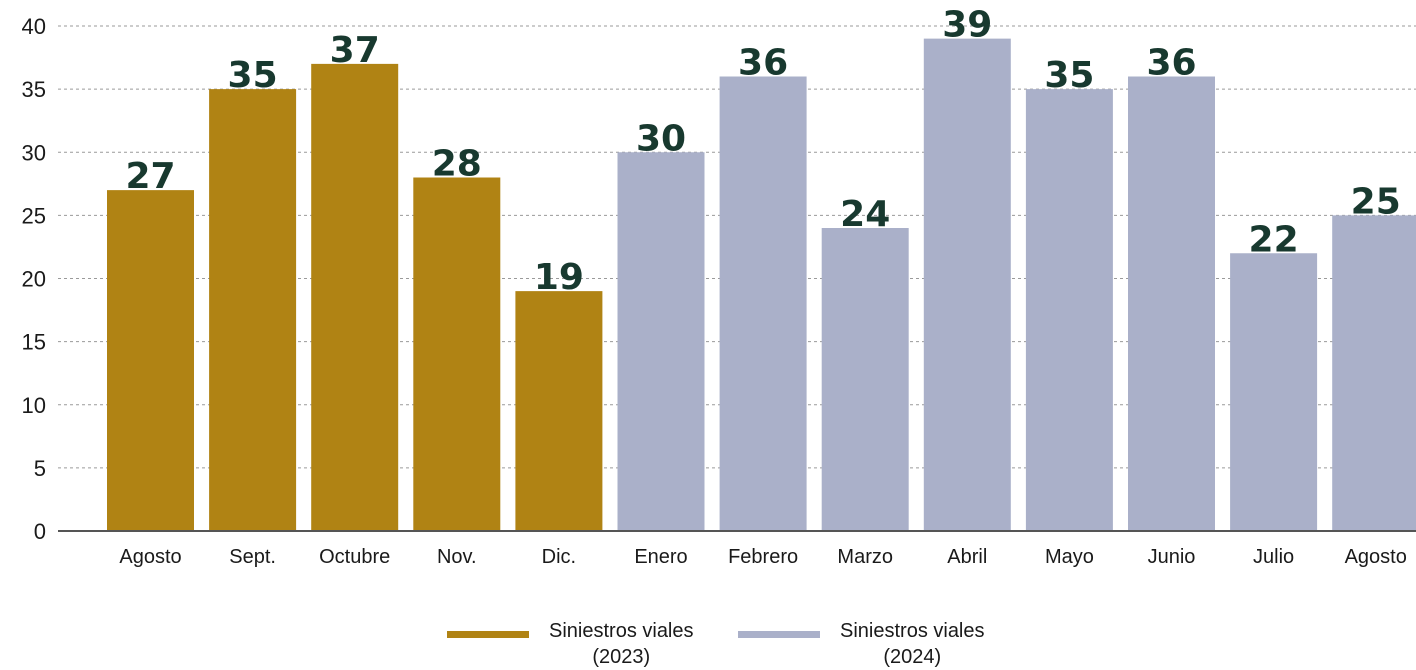  Describe the element at coordinates (34, 89) in the screenshot. I see `y-tick-label: 35` at that location.